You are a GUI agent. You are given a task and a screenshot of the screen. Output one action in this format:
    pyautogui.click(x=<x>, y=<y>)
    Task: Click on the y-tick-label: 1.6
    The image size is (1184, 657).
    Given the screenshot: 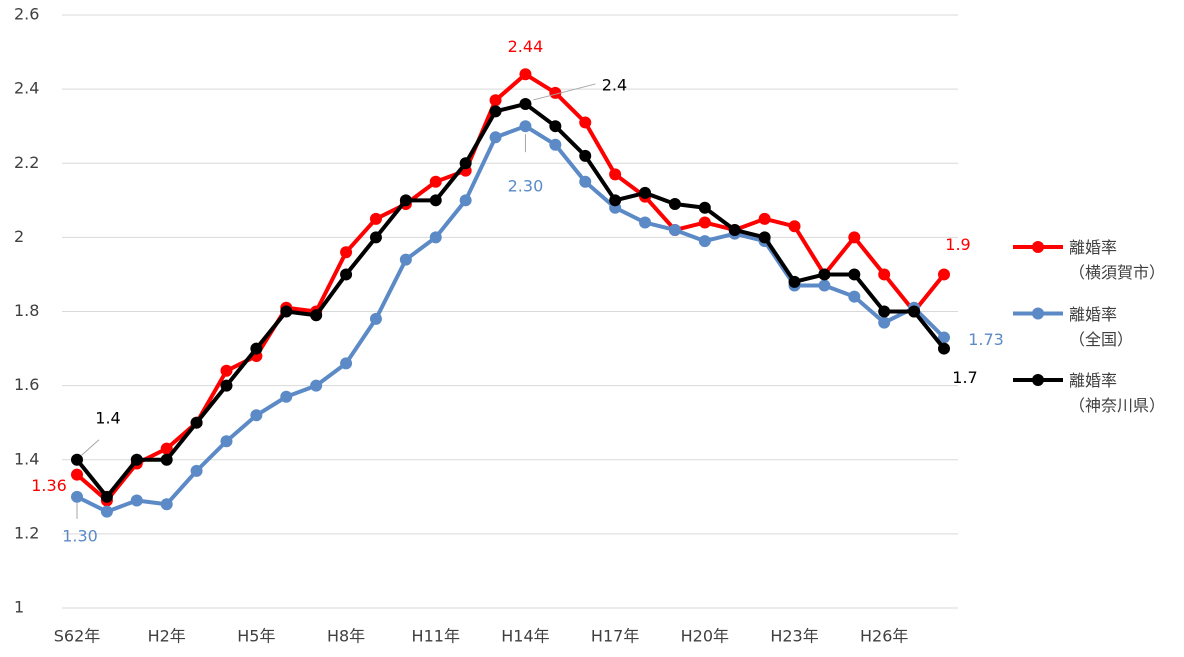 What is the action you would take?
    pyautogui.click(x=26, y=384)
    